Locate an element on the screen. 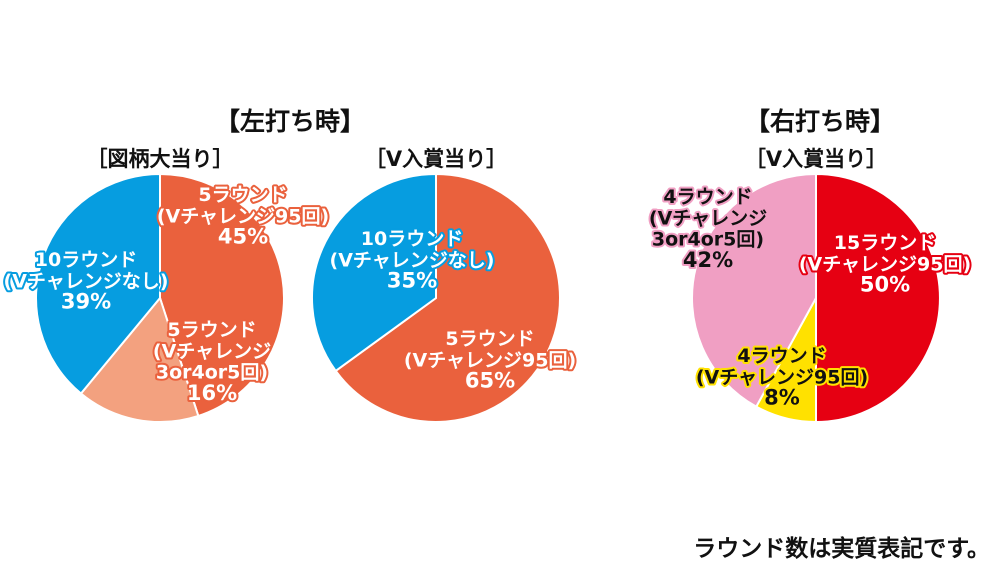 The image size is (1000, 577). pie-3-title: ［V入賞当り］ is located at coordinates (816, 159).